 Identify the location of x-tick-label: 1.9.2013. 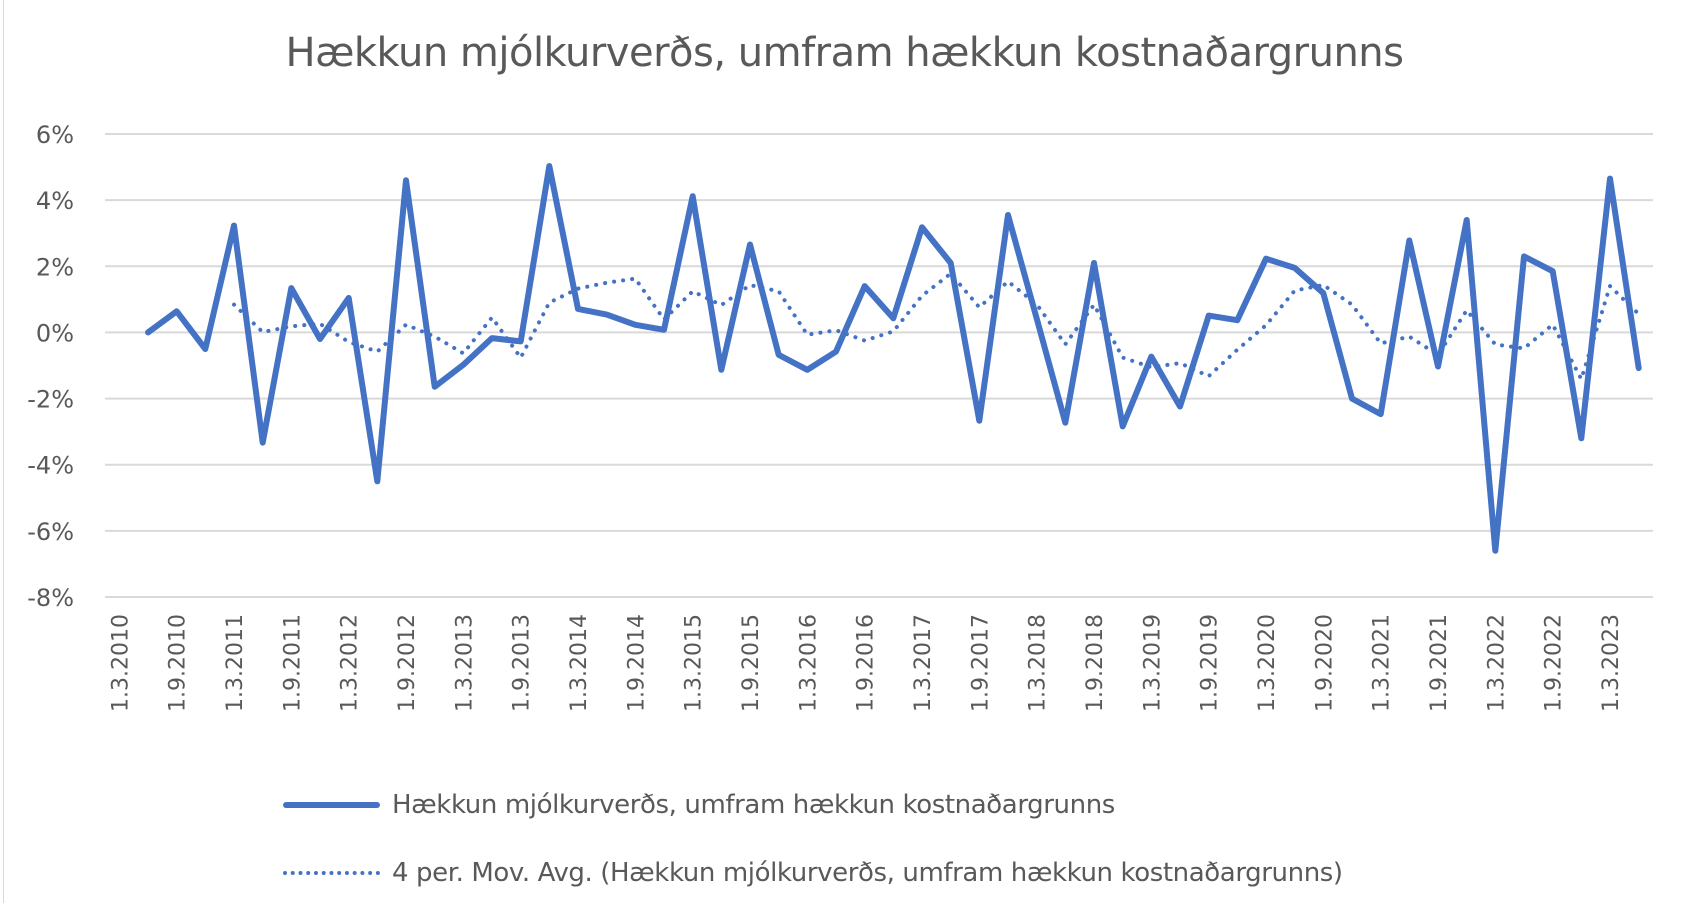
(522, 663).